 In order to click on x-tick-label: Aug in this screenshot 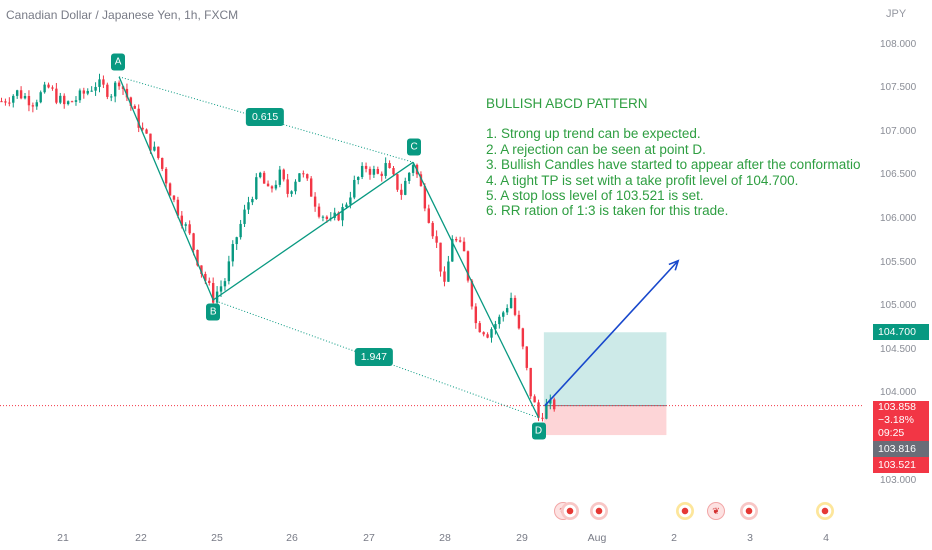, I will do `click(597, 538)`.